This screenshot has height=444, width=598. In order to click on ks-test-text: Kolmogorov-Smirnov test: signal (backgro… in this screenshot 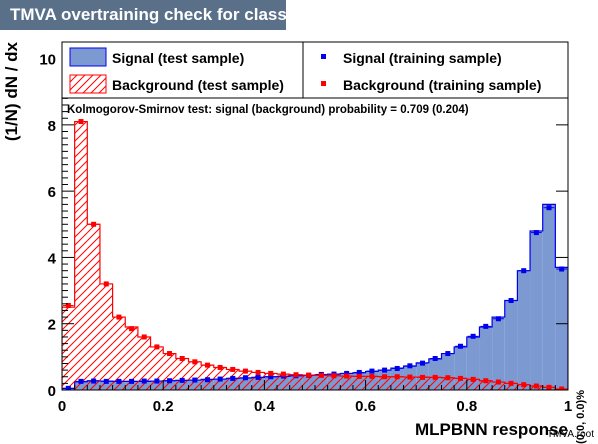, I will do `click(268, 110)`.